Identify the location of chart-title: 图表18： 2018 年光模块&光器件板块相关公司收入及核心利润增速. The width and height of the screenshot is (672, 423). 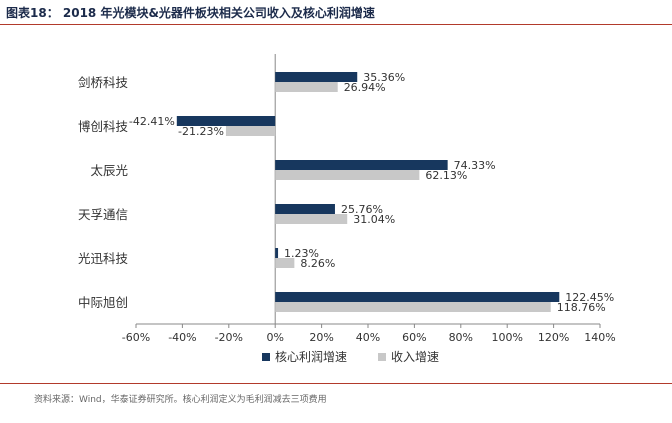
(190, 13).